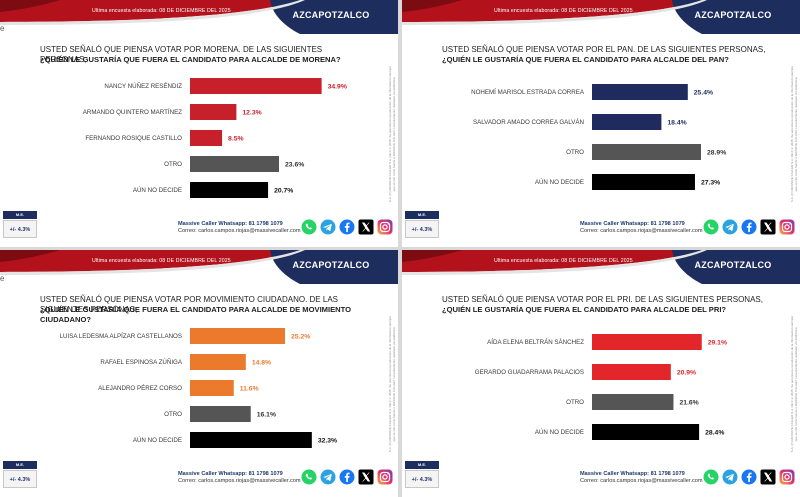 This screenshot has width=800, height=497. Describe the element at coordinates (266, 414) in the screenshot. I see `value-label: 16.1%` at that location.